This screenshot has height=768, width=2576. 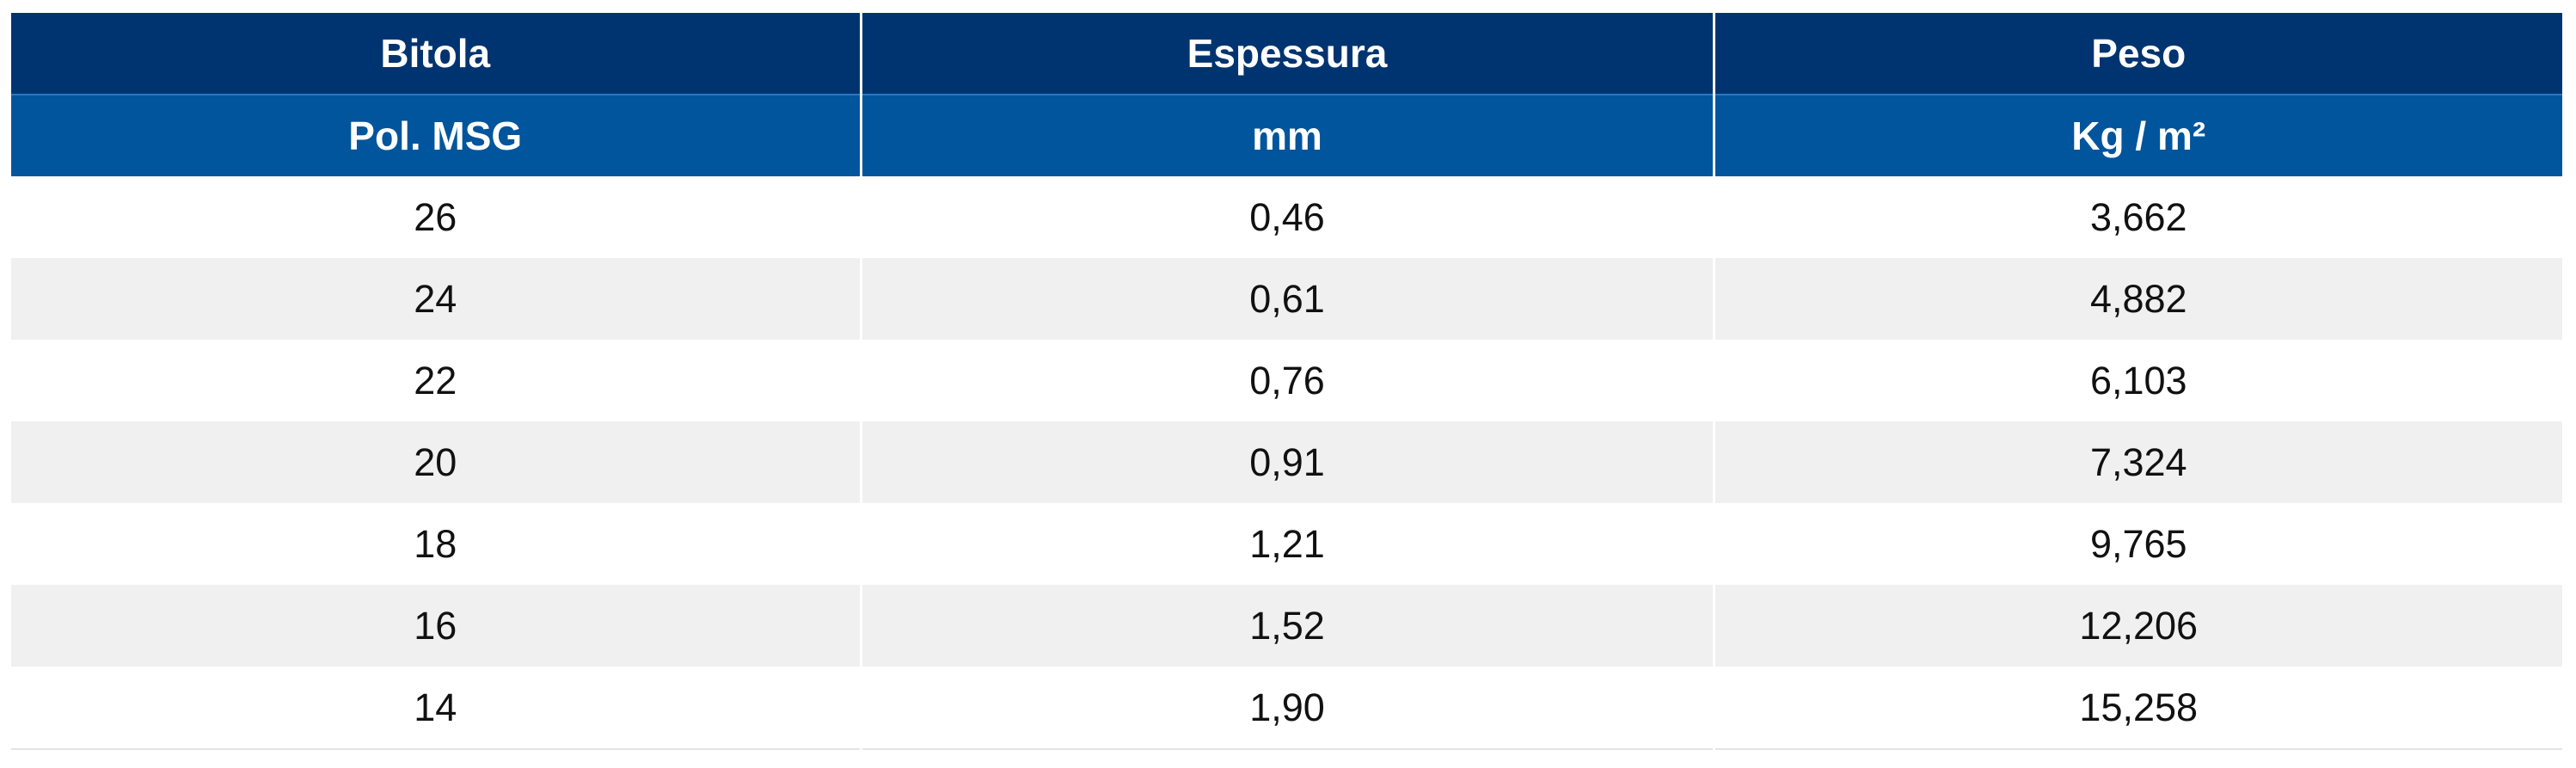 I want to click on table-cell: 0,46, so click(x=1286, y=217).